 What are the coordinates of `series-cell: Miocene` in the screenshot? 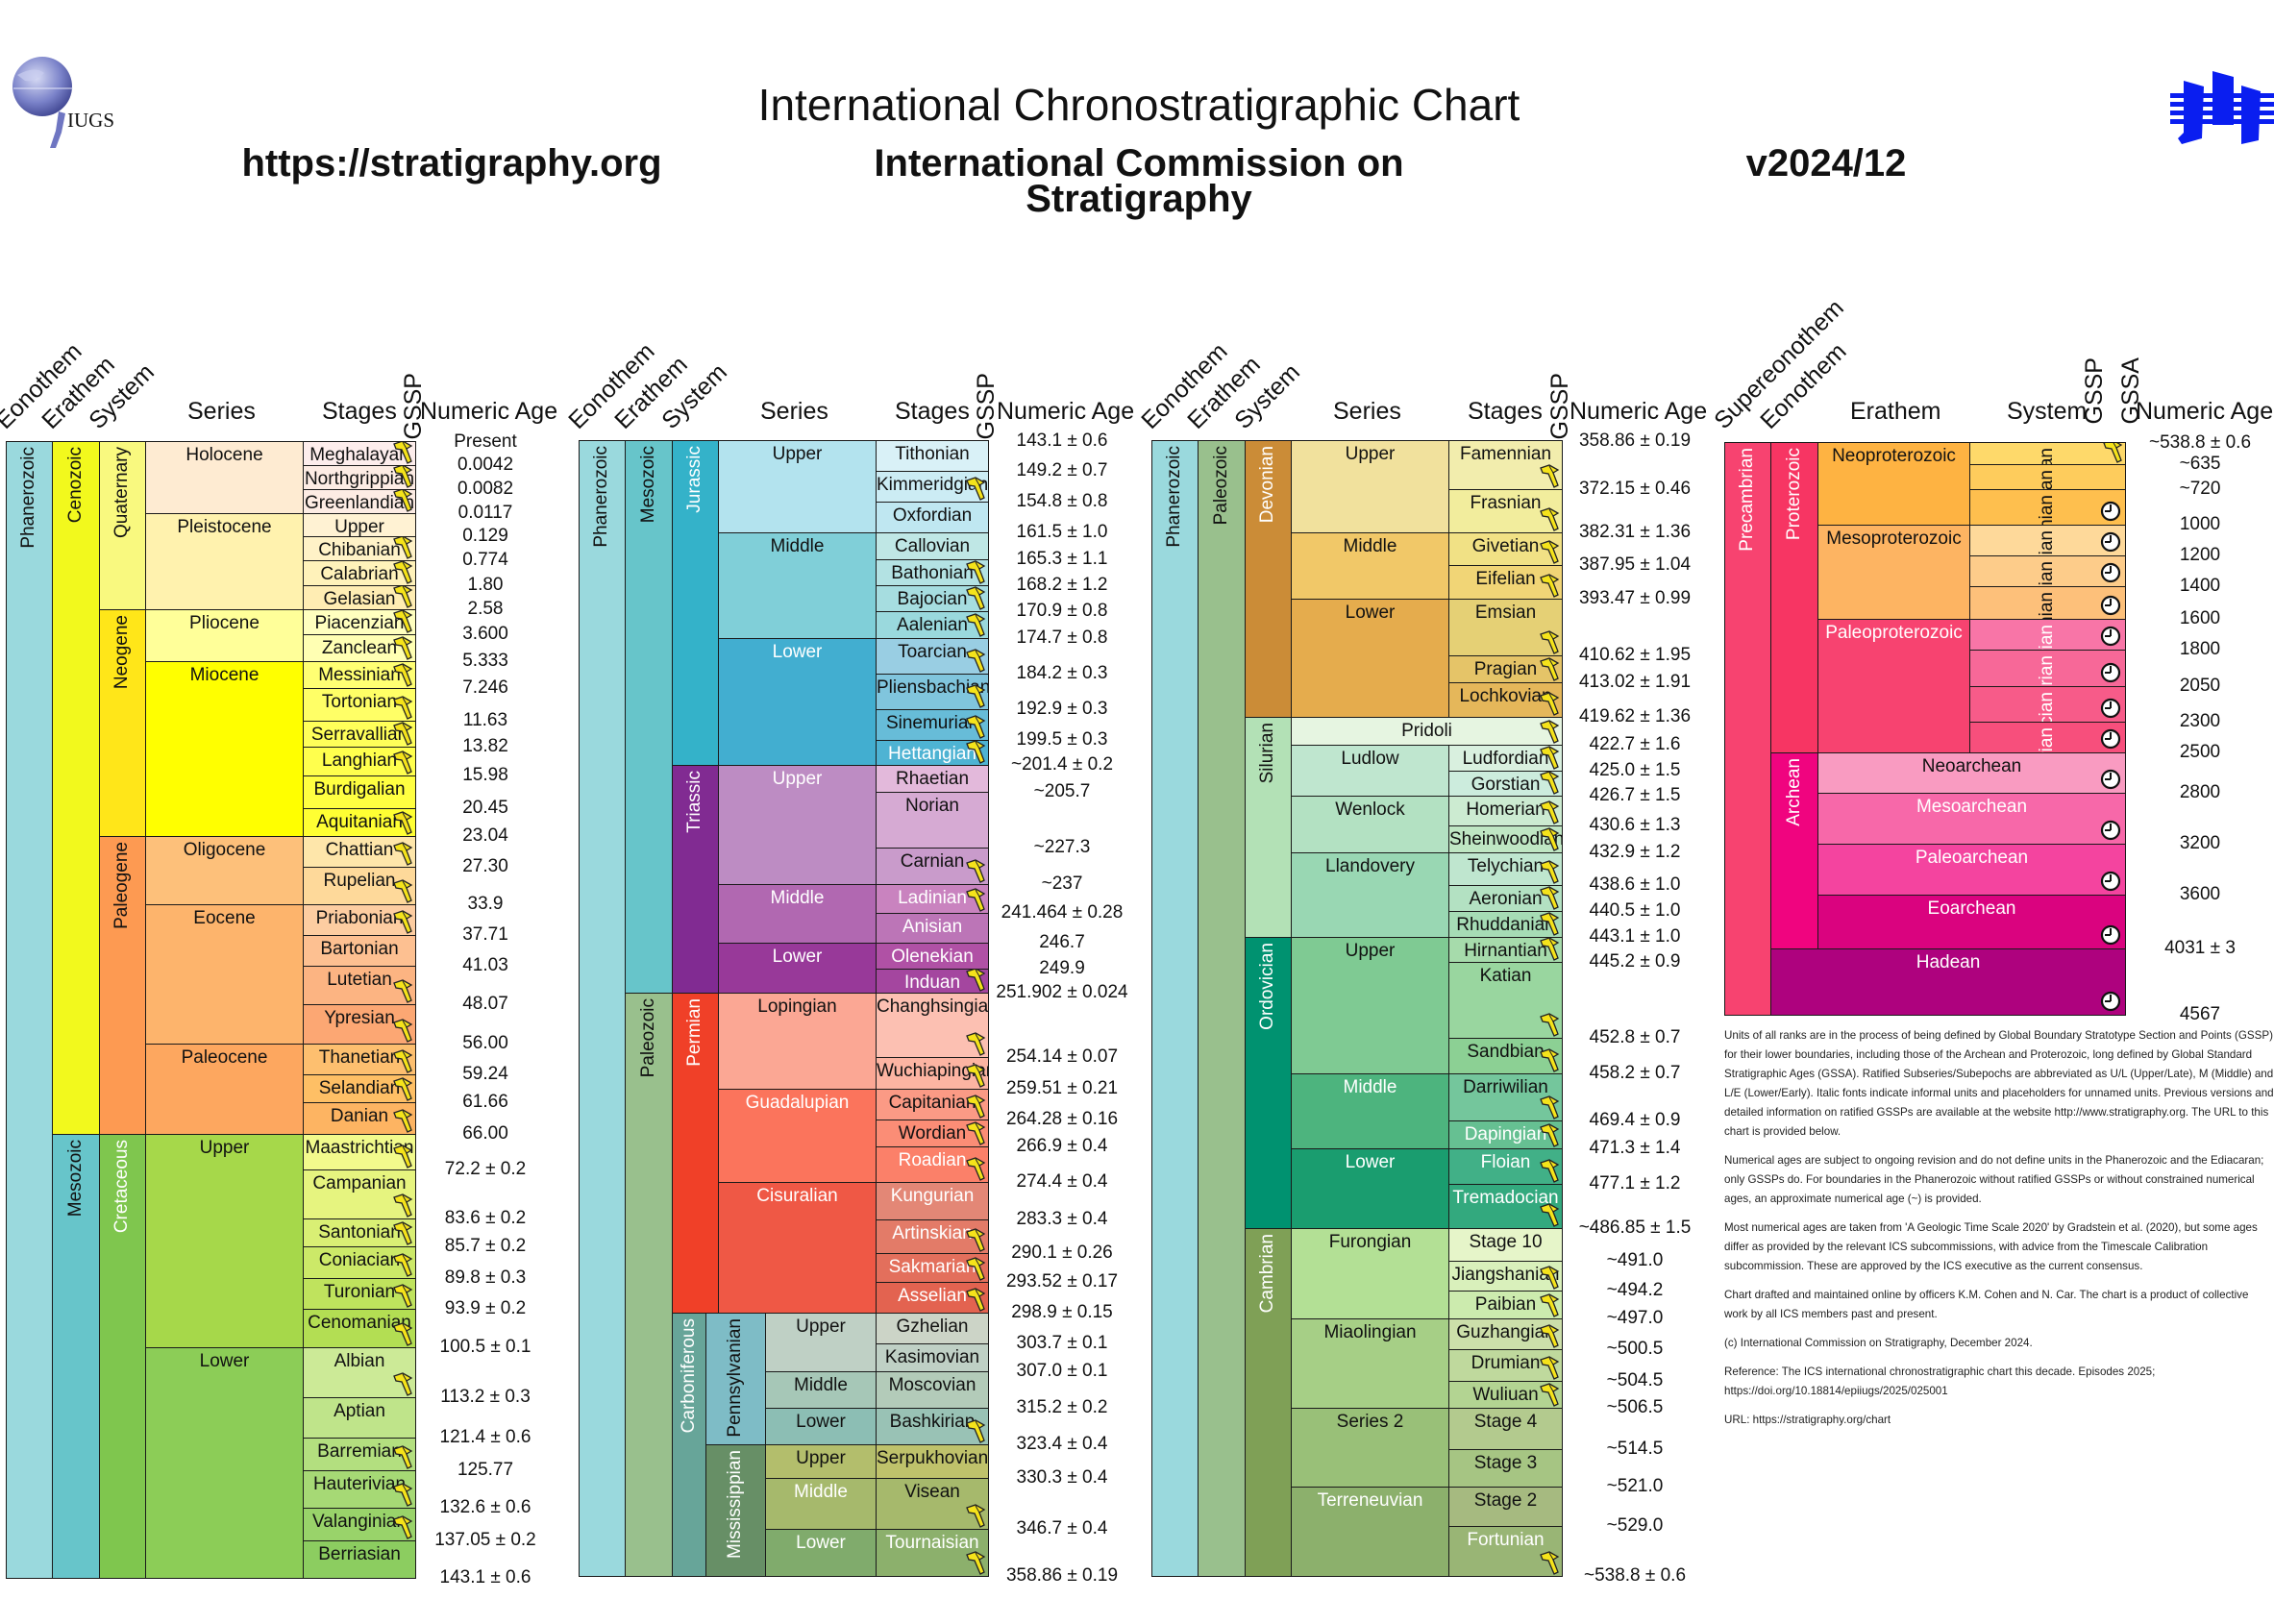 It's located at (224, 749).